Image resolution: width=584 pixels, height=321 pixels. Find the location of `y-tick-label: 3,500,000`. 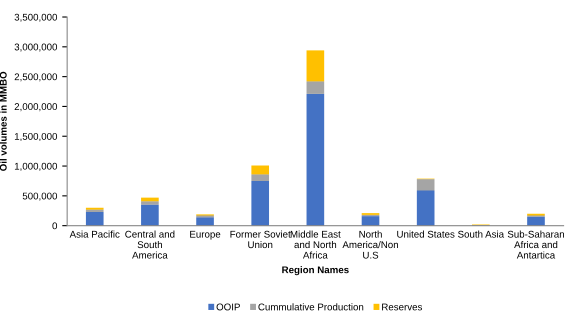

y-tick-label: 3,500,000 is located at coordinates (36, 18).